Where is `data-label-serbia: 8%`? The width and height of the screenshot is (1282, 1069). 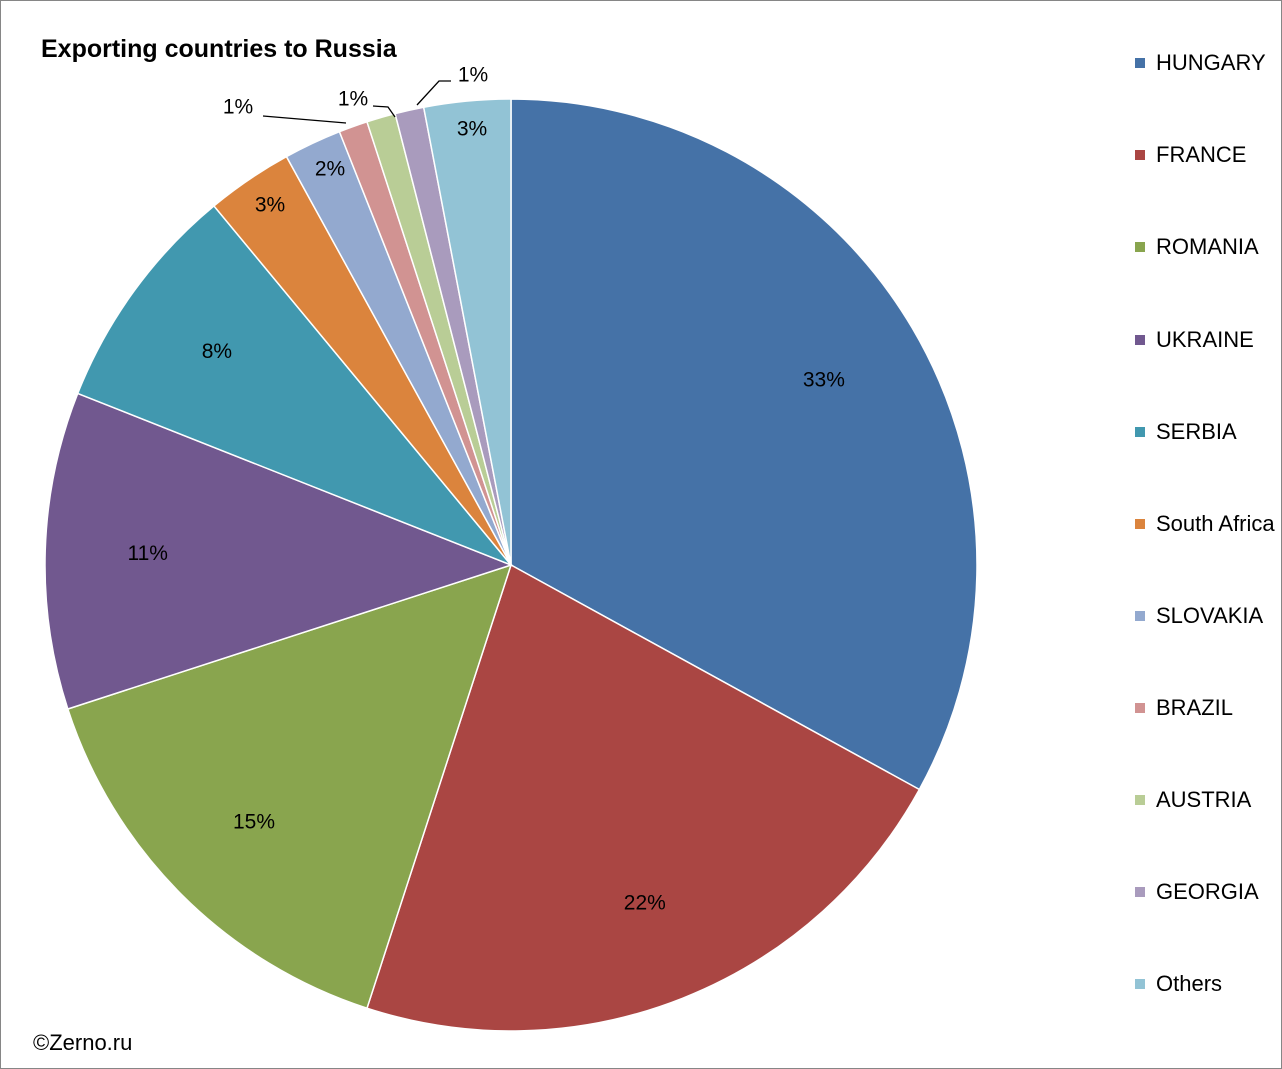
data-label-serbia: 8% is located at coordinates (217, 351).